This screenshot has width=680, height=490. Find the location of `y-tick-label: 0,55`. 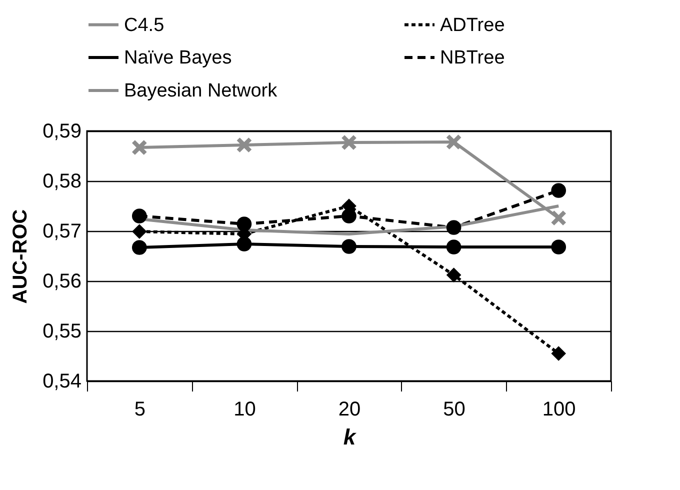

y-tick-label: 0,55 is located at coordinates (62, 331).